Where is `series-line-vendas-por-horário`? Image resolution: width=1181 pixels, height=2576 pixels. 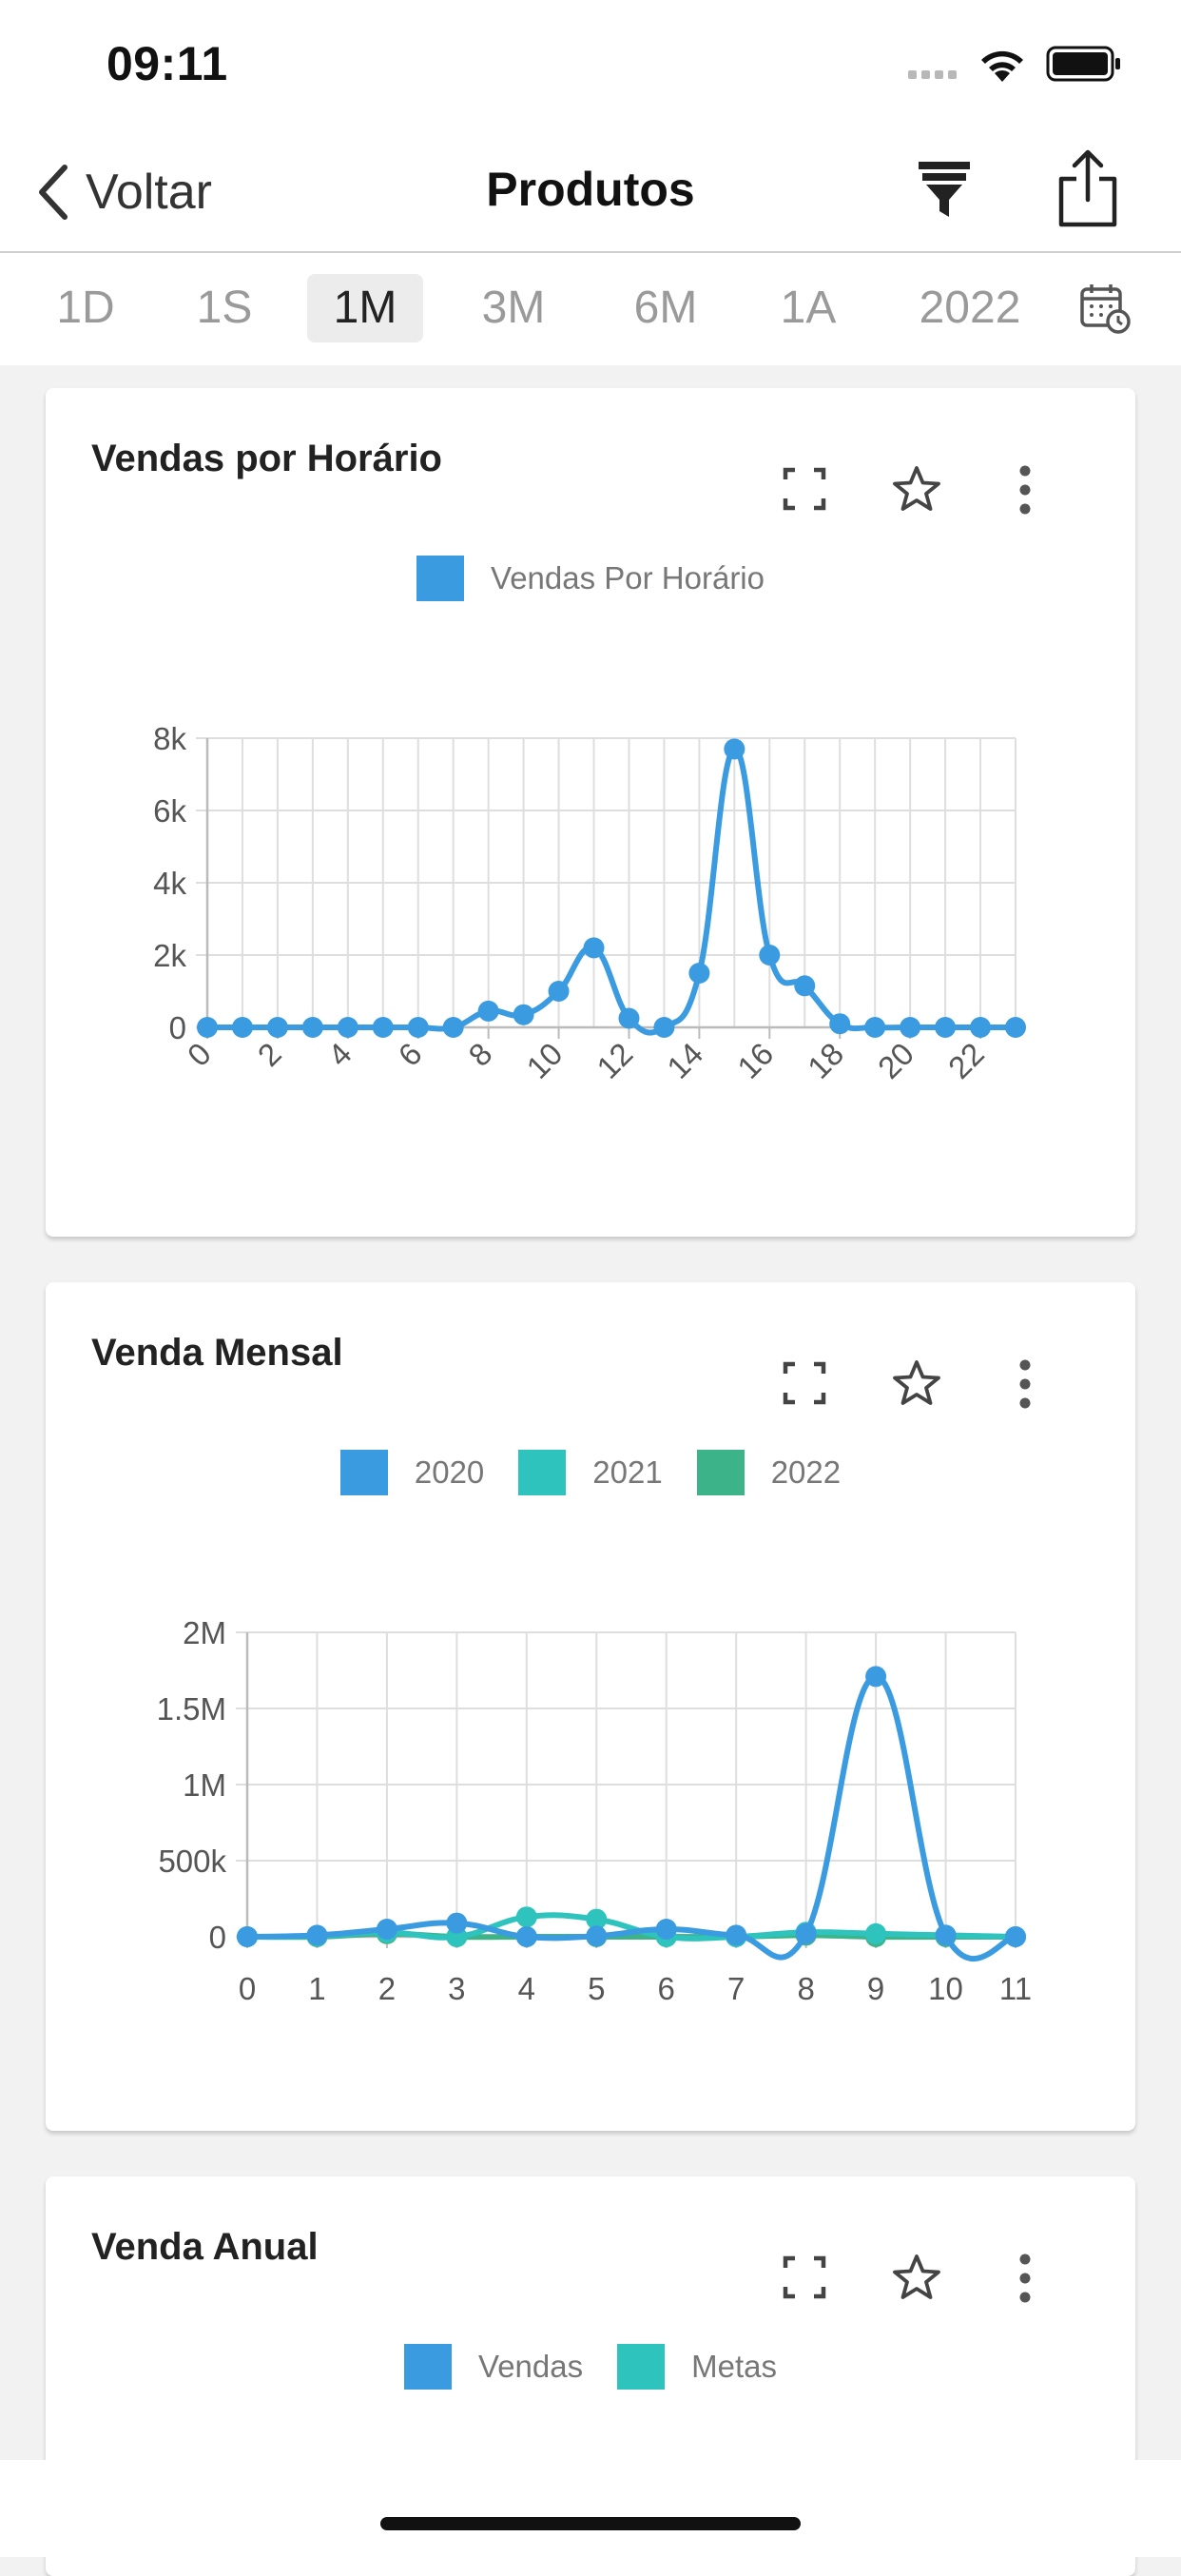
series-line-vendas-por-horário is located at coordinates (611, 891).